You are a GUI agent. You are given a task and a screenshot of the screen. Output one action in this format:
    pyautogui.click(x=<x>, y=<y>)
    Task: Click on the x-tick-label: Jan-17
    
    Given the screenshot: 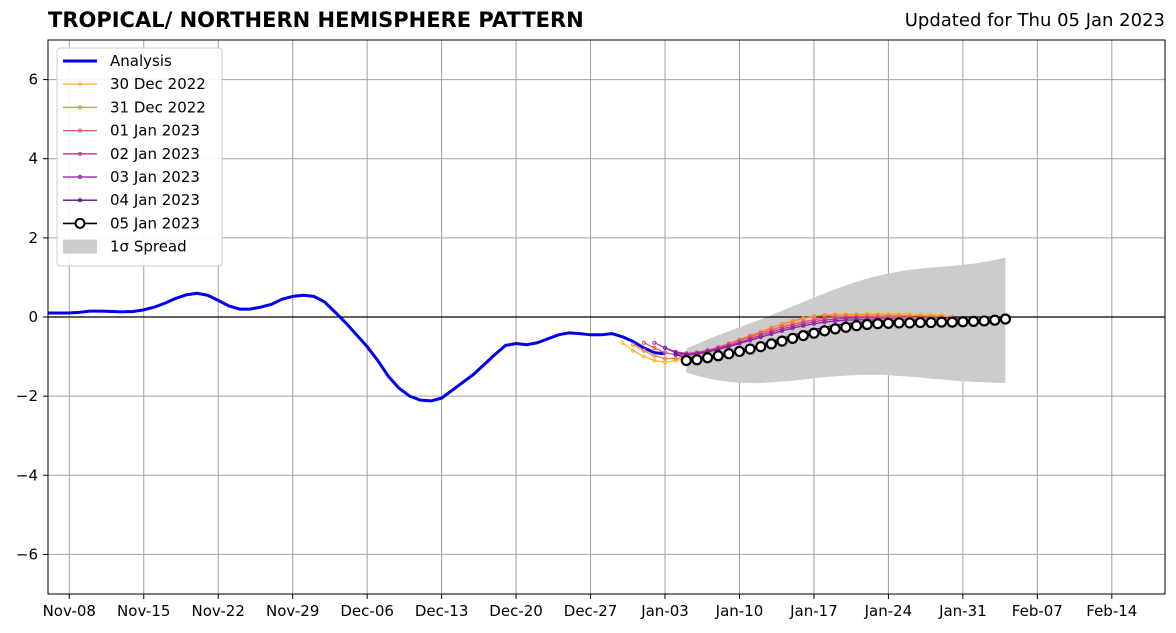 What is the action you would take?
    pyautogui.click(x=813, y=611)
    